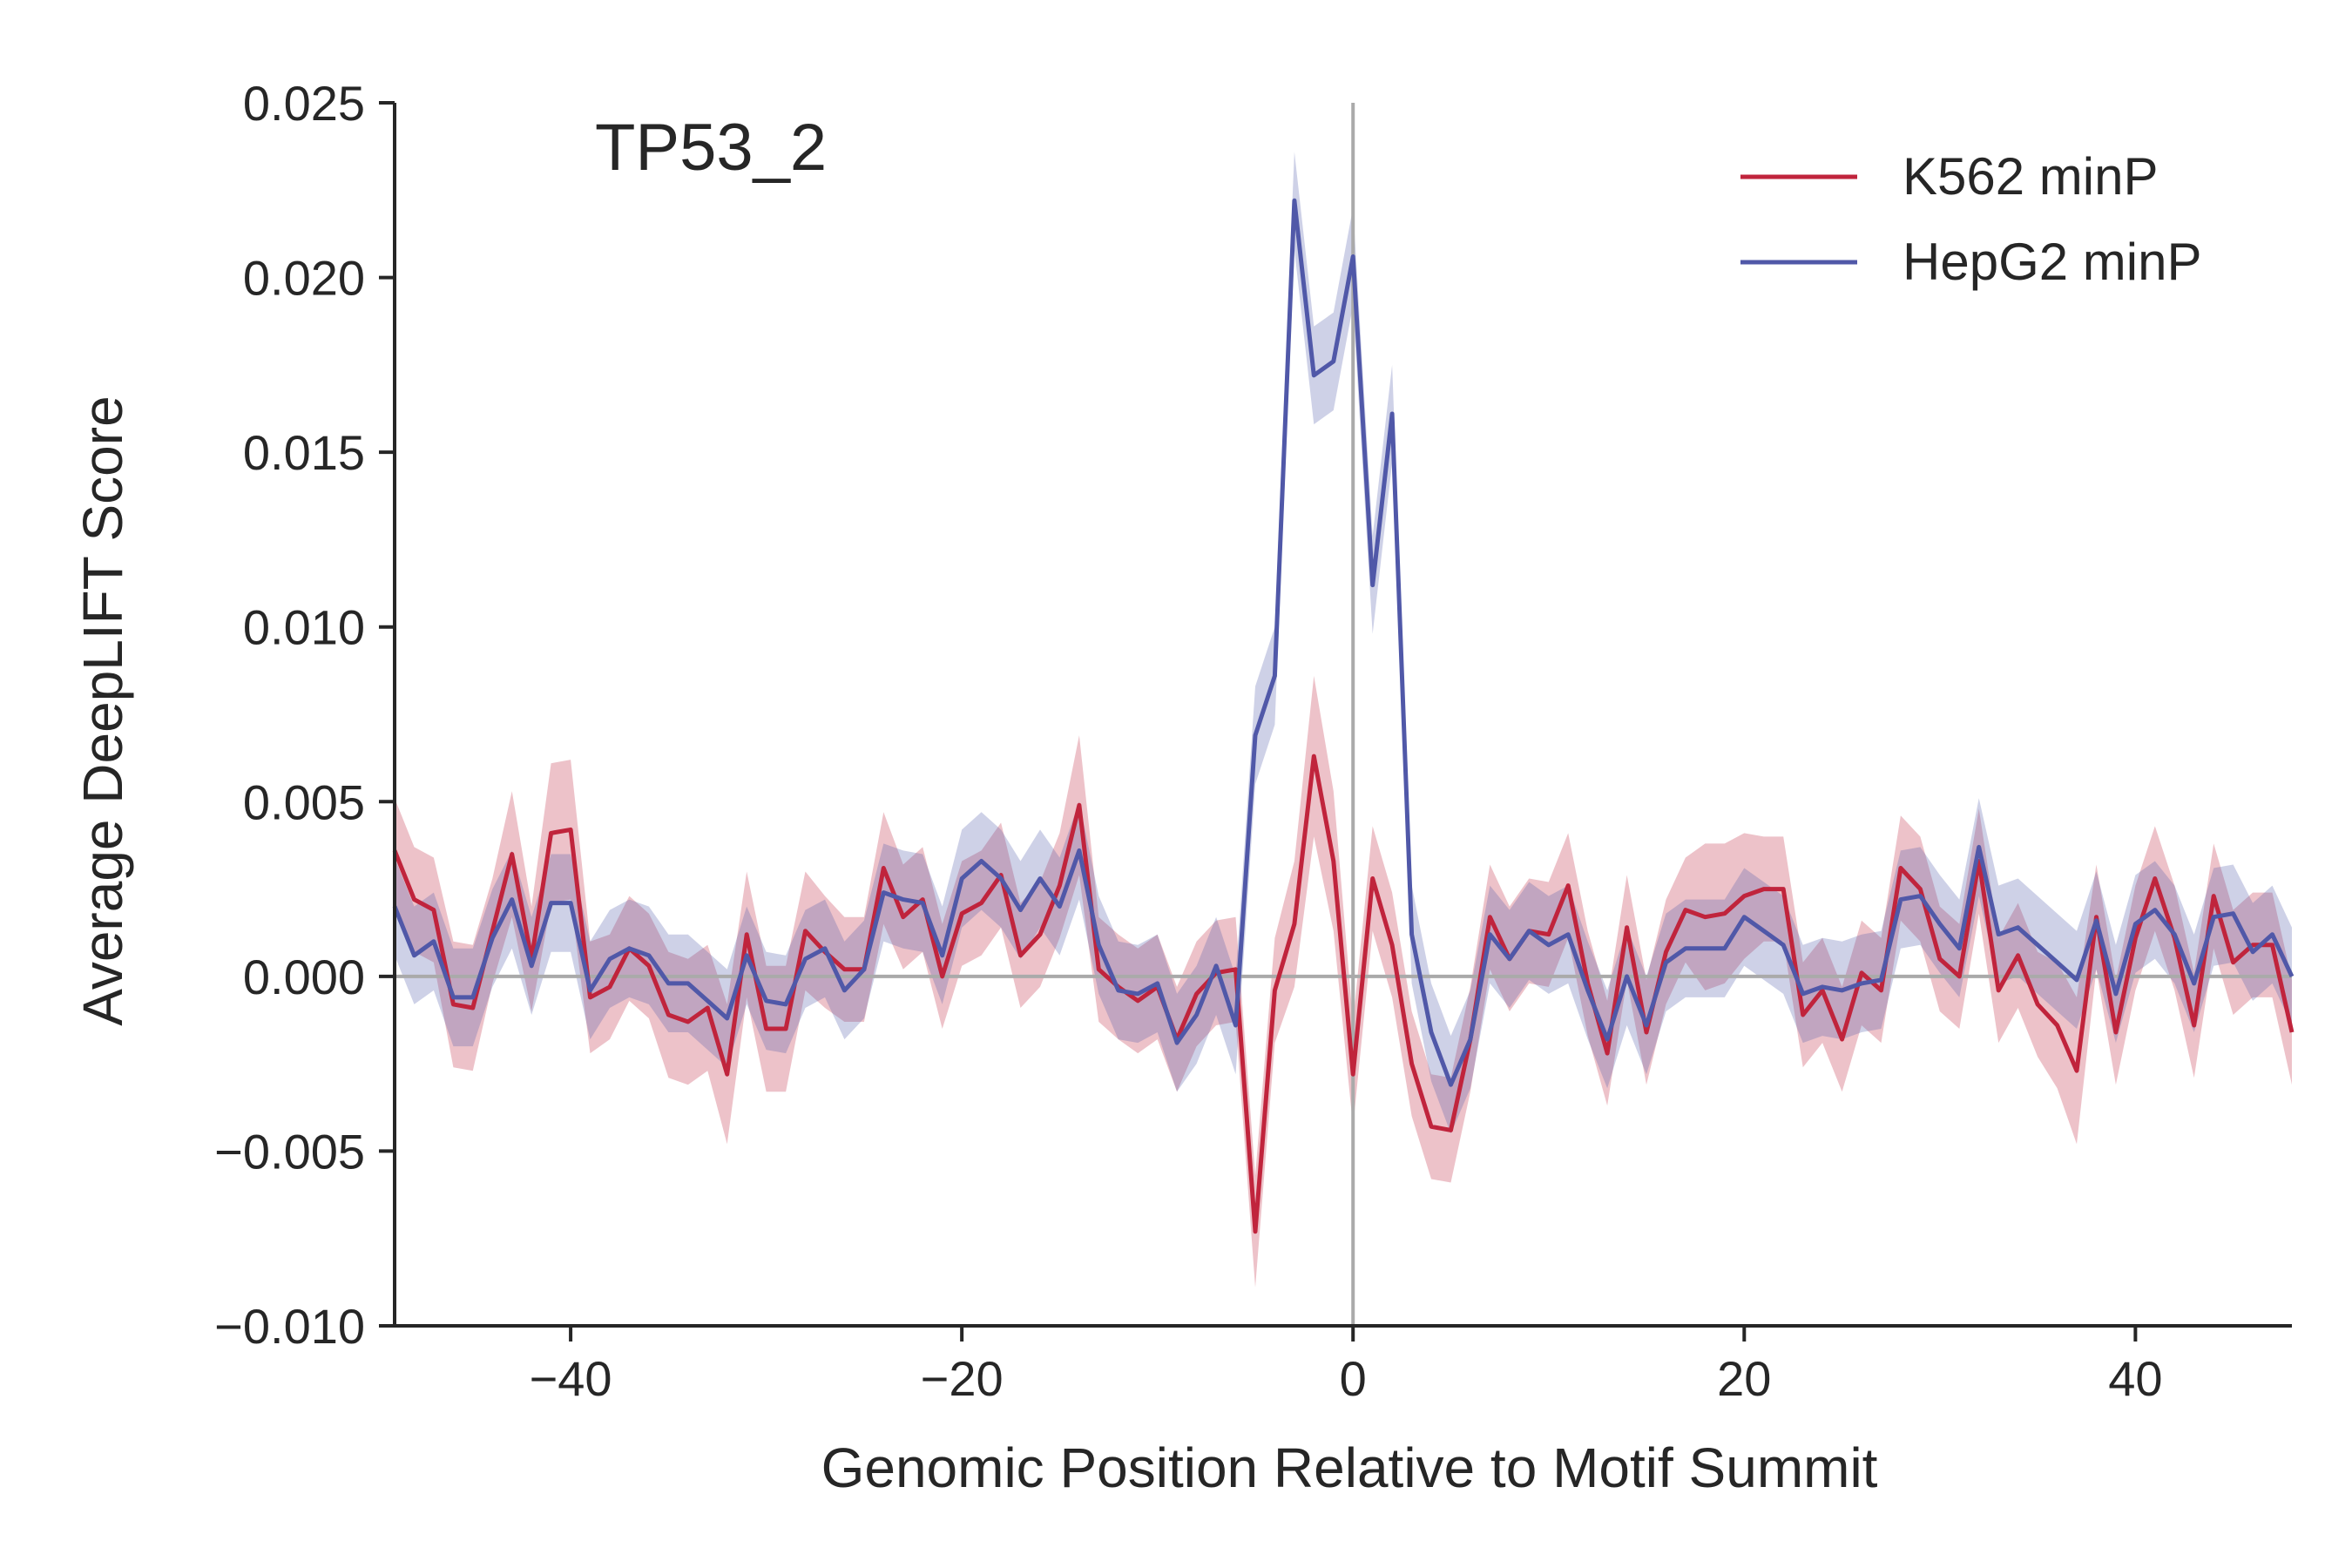  Describe the element at coordinates (304, 628) in the screenshot. I see `y-tick-label: 0.010` at that location.